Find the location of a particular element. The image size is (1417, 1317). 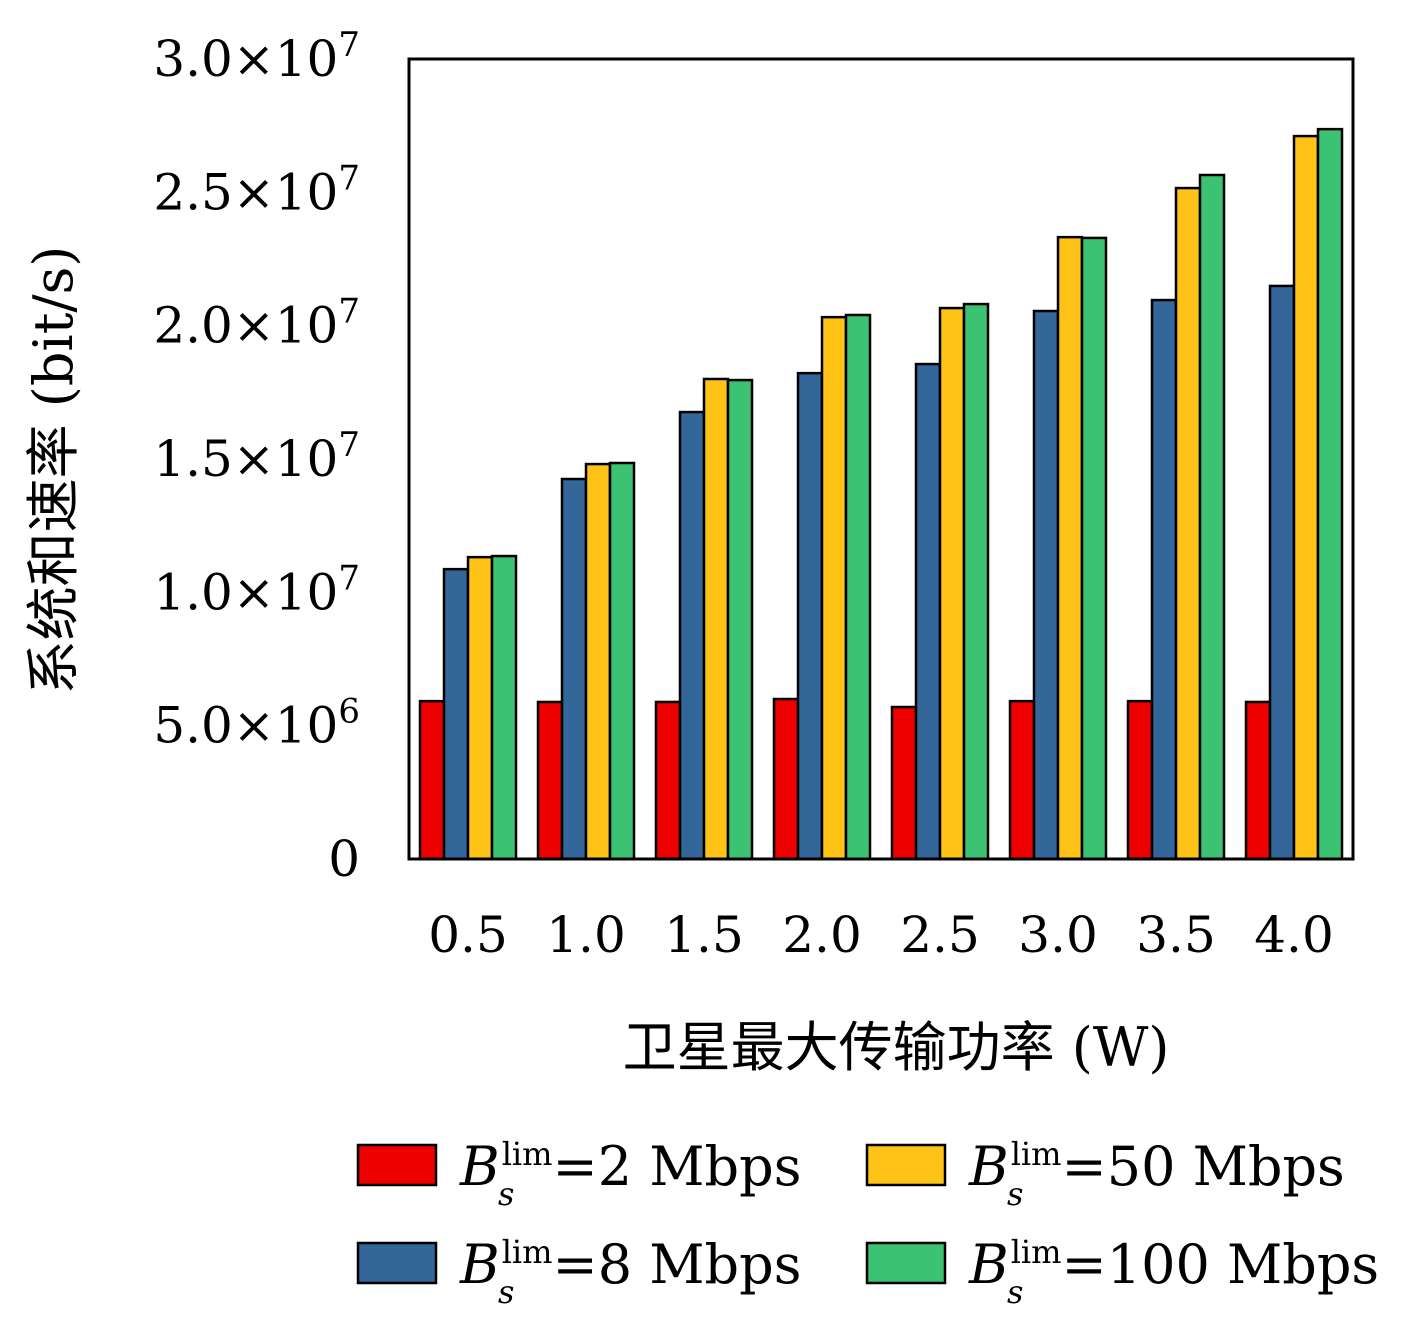

x-tick-label: 1.0 is located at coordinates (586, 935).